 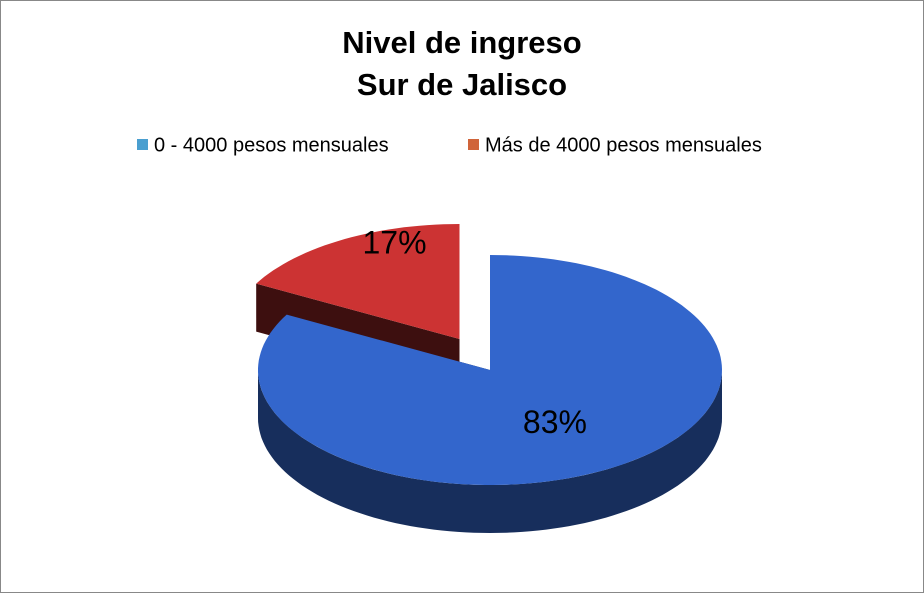 I want to click on legend-label: 0 - 4000 pesos mensuales, so click(x=271, y=145).